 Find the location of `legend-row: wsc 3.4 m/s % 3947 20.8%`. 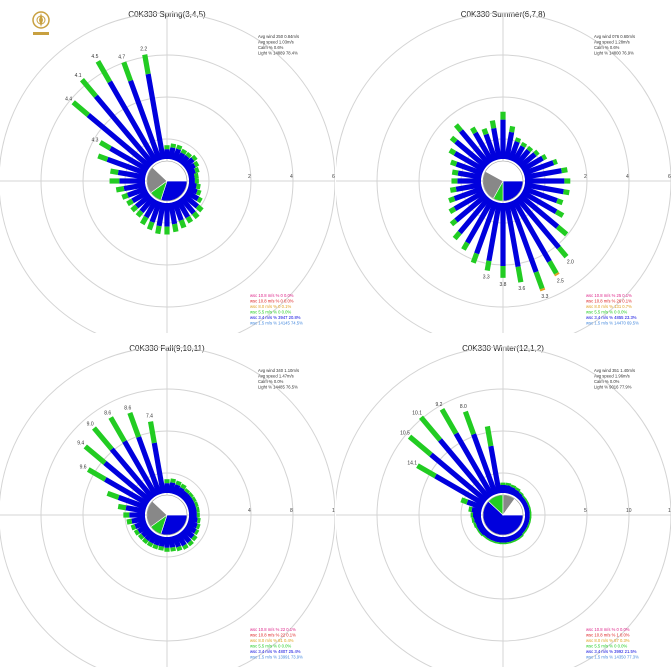

legend-row: wsc 3.4 m/s % 3947 20.8% is located at coordinates (275, 317).